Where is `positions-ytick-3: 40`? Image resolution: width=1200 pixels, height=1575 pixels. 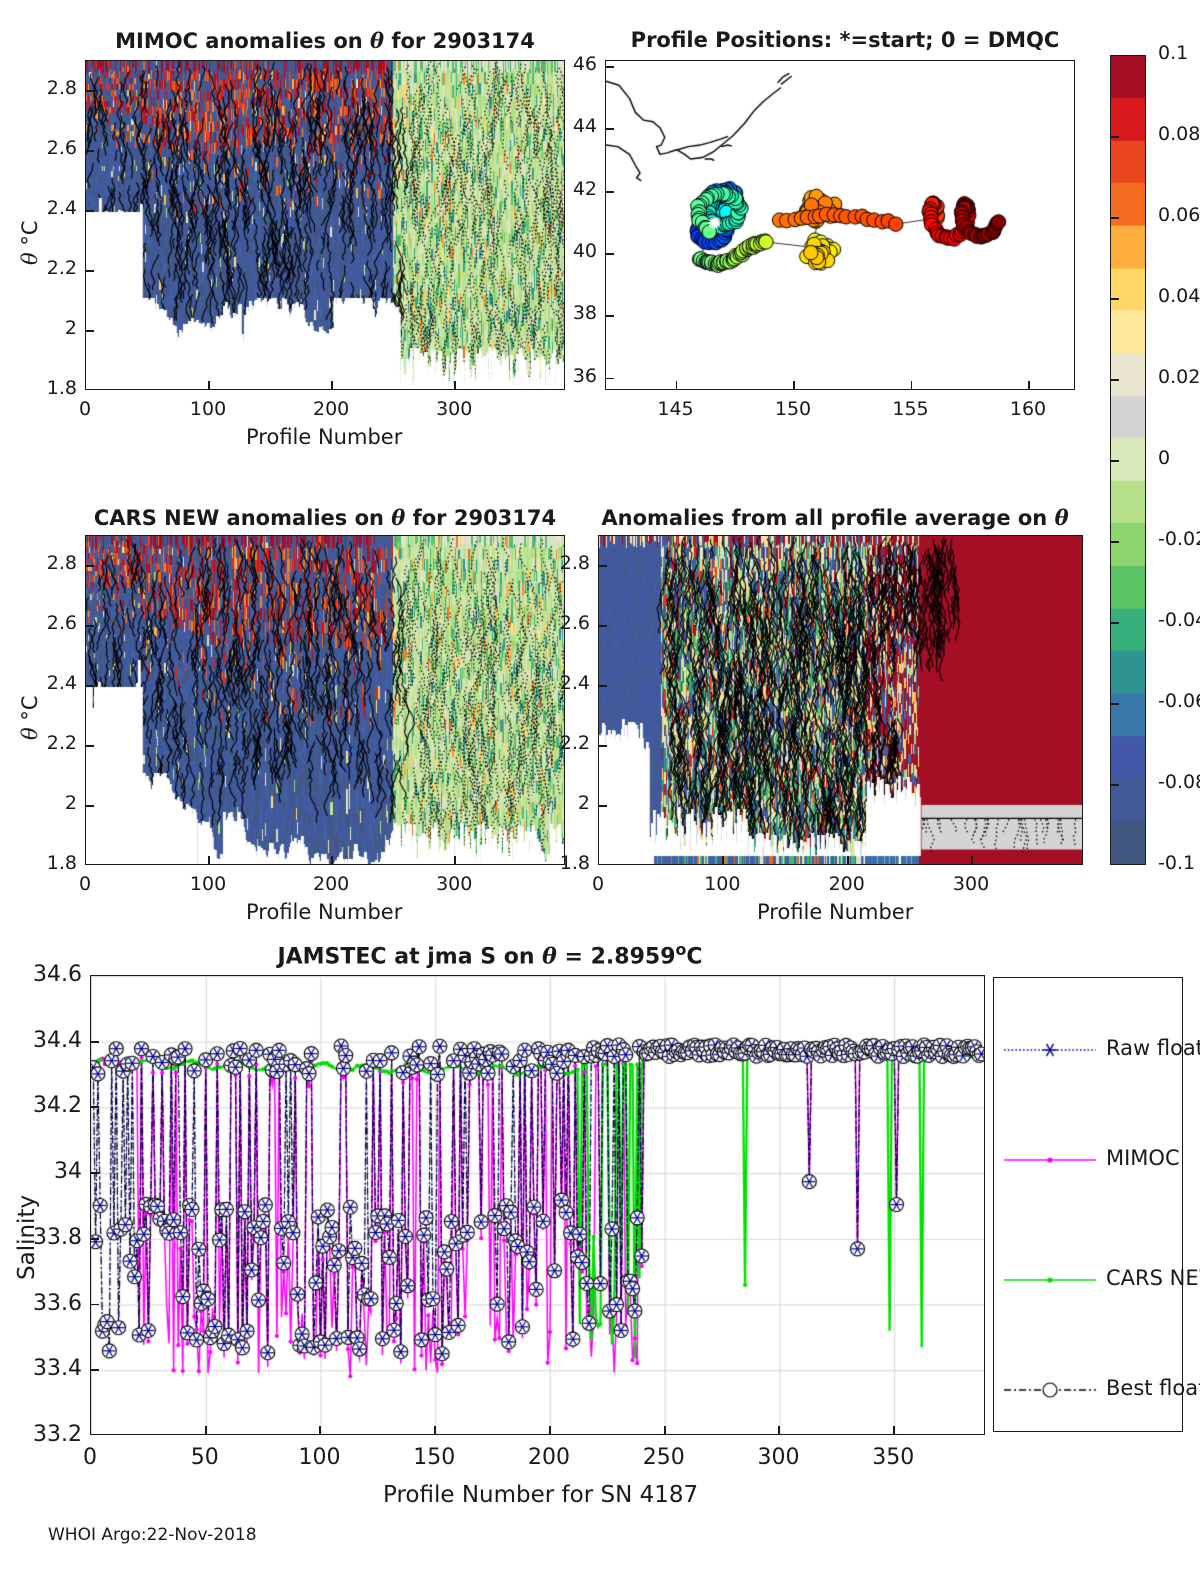 positions-ytick-3: 40 is located at coordinates (584, 251).